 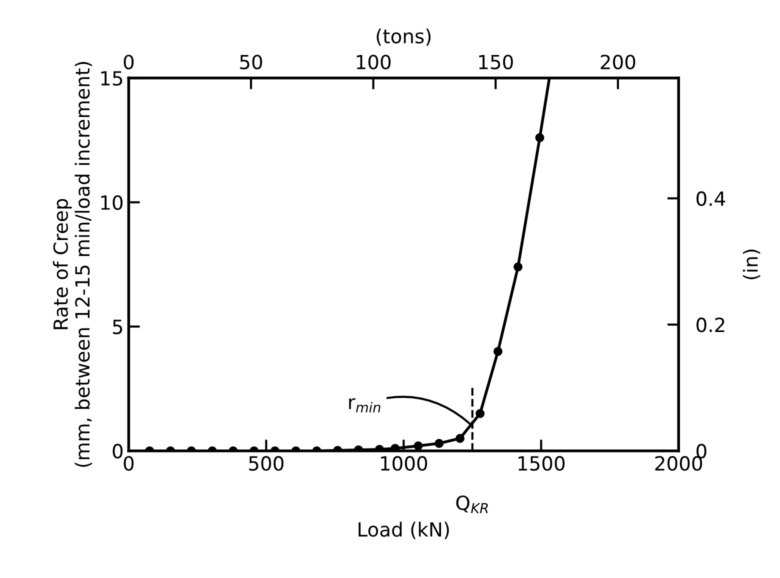 What do you see at coordinates (701, 451) in the screenshot?
I see `y2-tick-label: 0` at bounding box center [701, 451].